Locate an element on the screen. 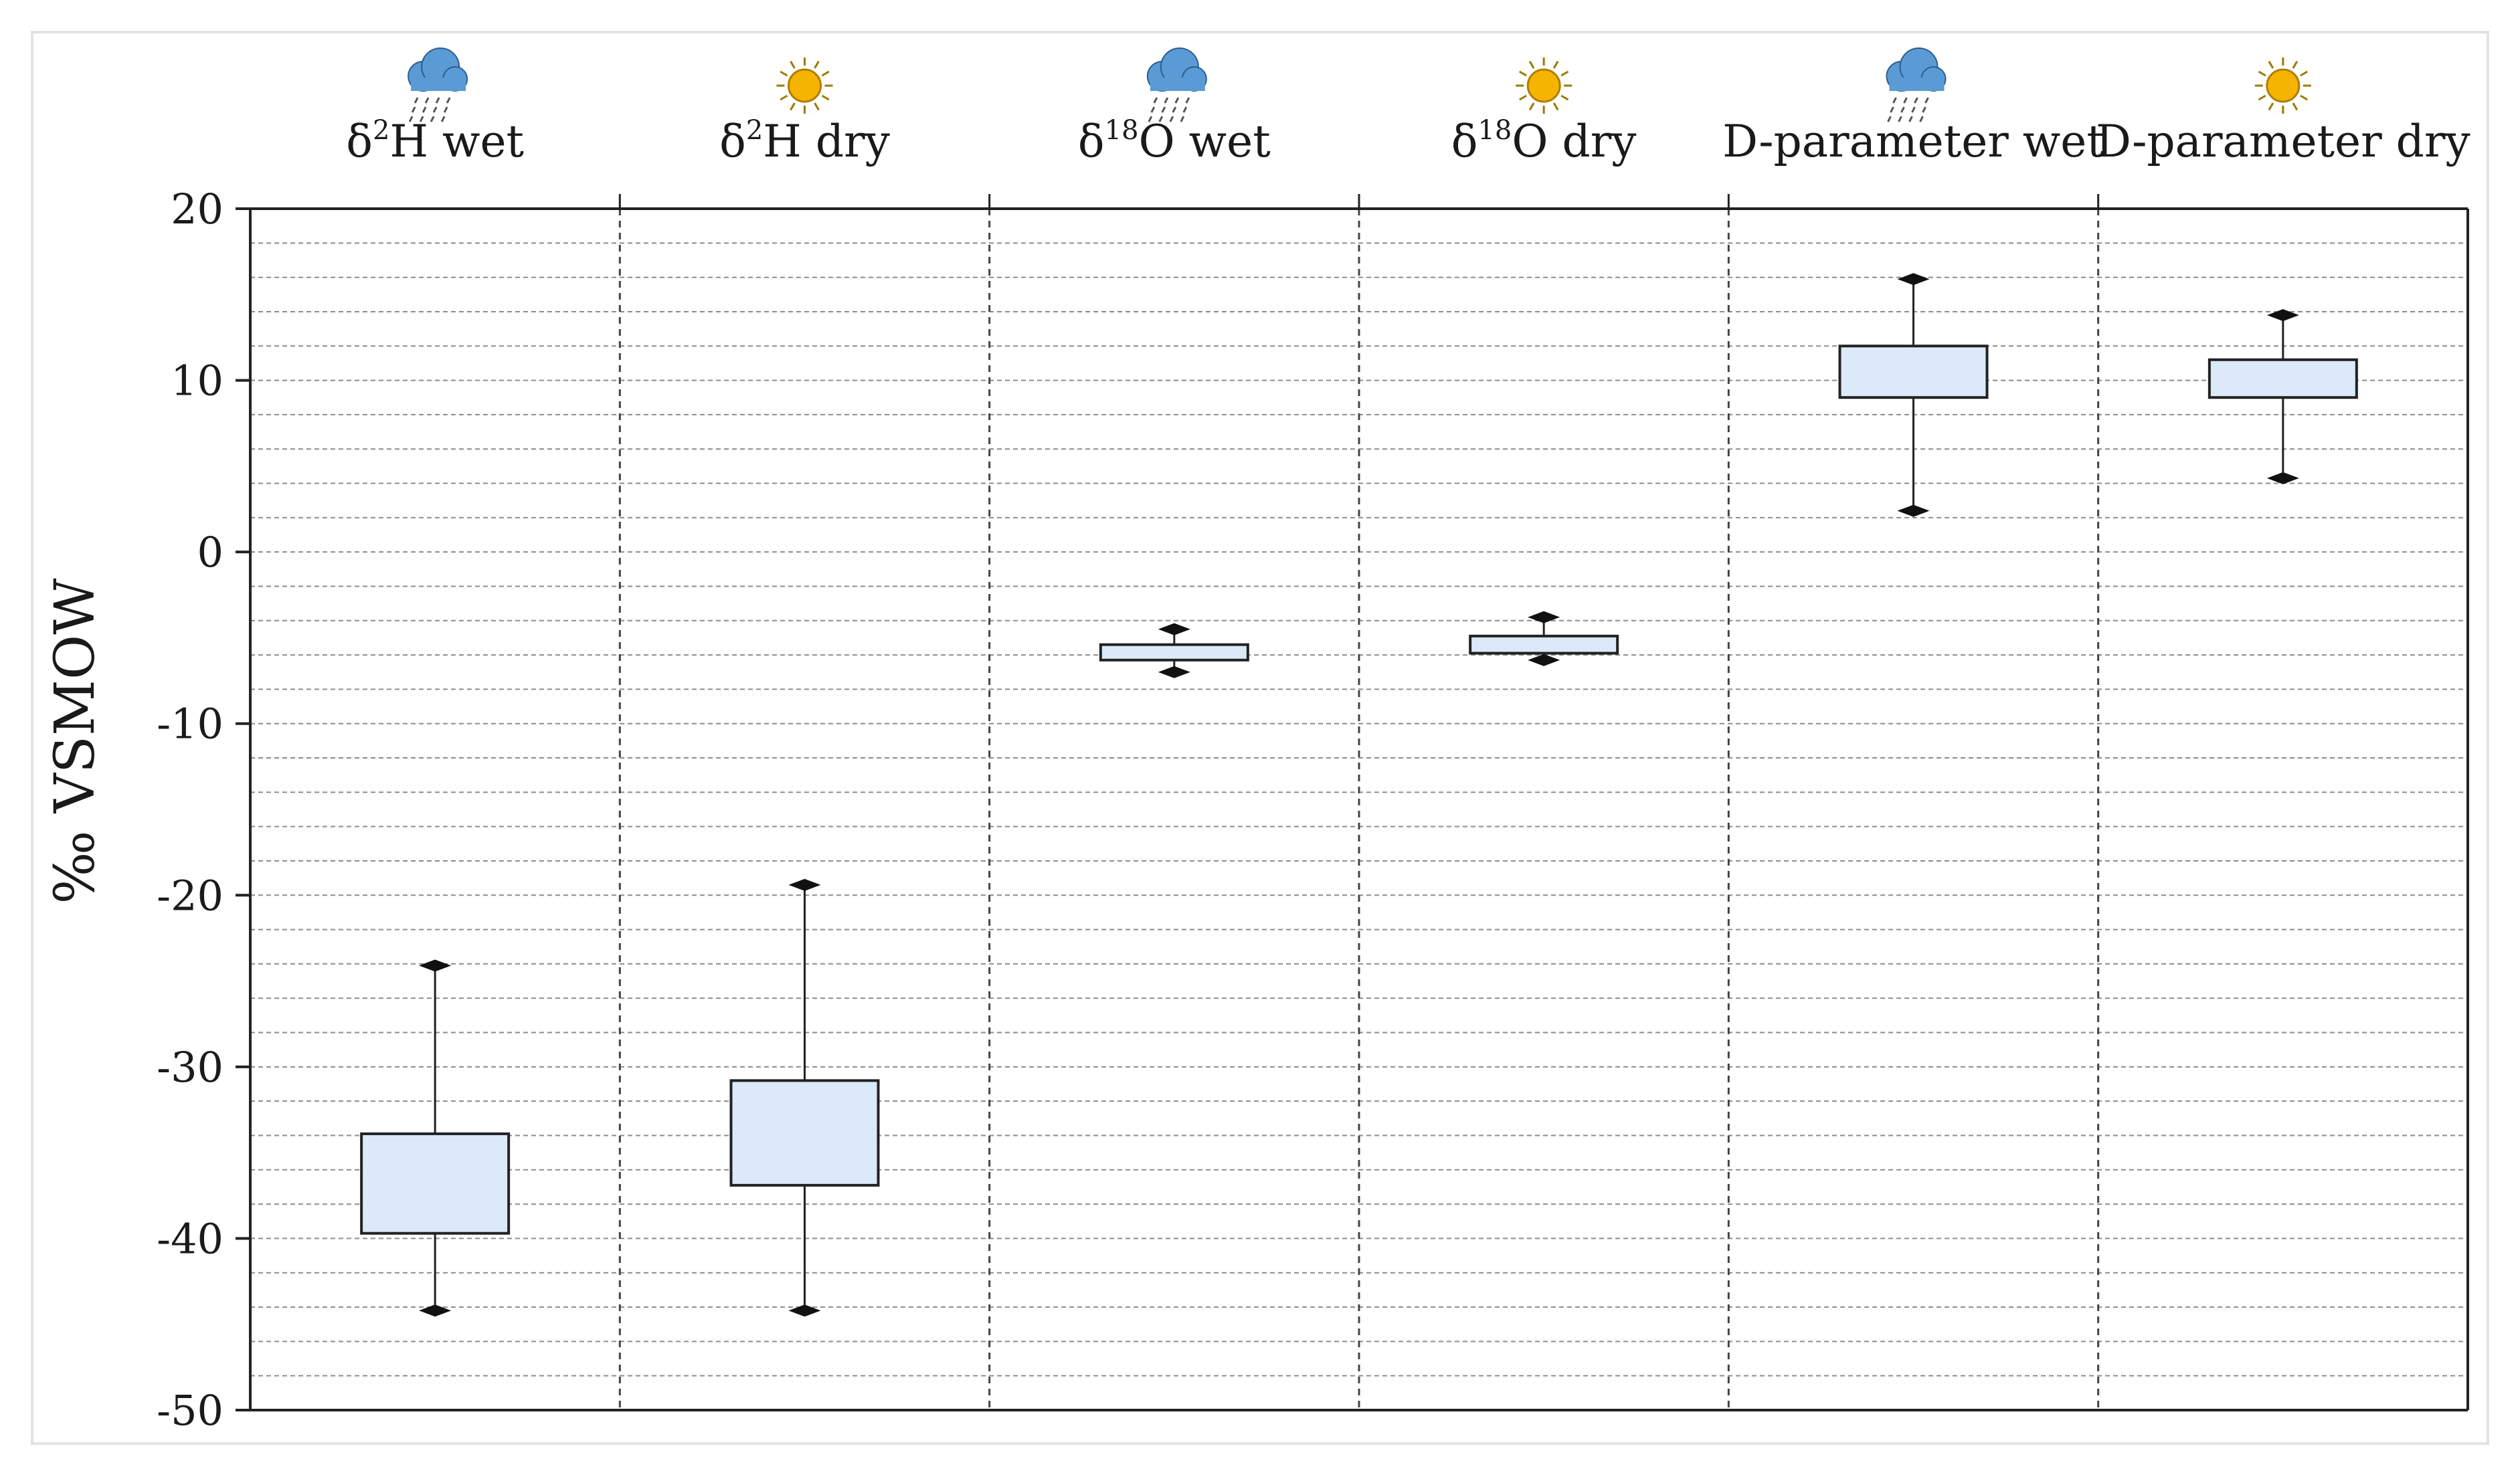  category-label-post: O dry is located at coordinates (1574, 141).